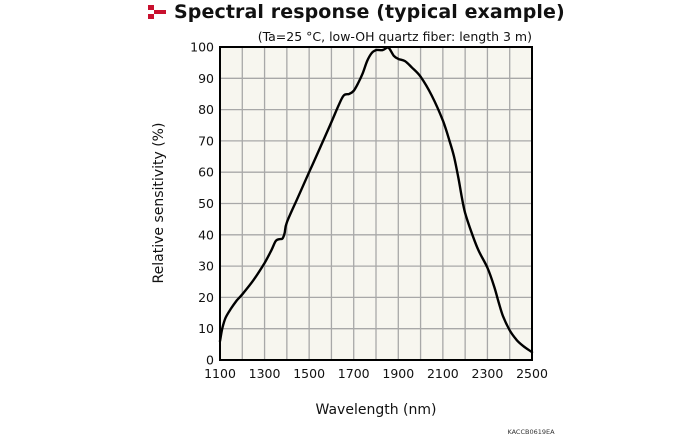 This screenshot has width=700, height=440. I want to click on x-tick-label: 2300, so click(488, 373).